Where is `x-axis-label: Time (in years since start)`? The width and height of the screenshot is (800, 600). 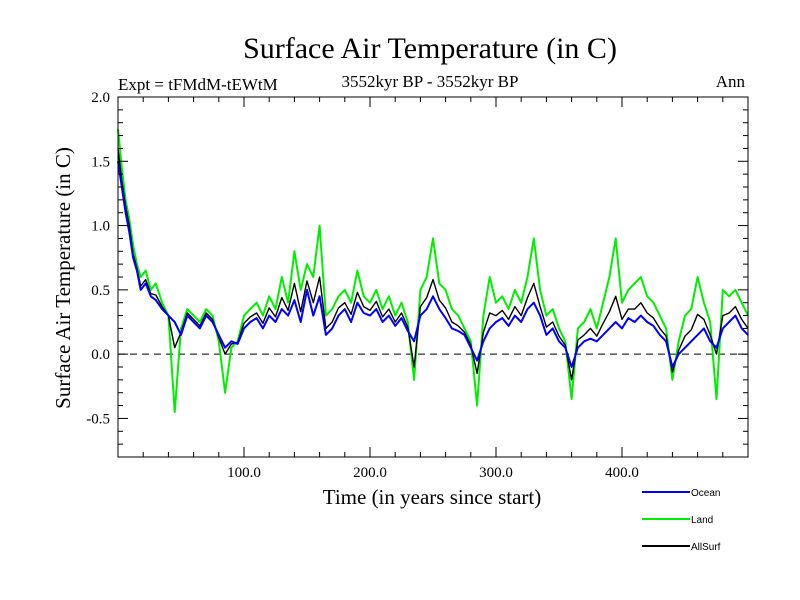
x-axis-label: Time (in years since start) is located at coordinates (432, 497).